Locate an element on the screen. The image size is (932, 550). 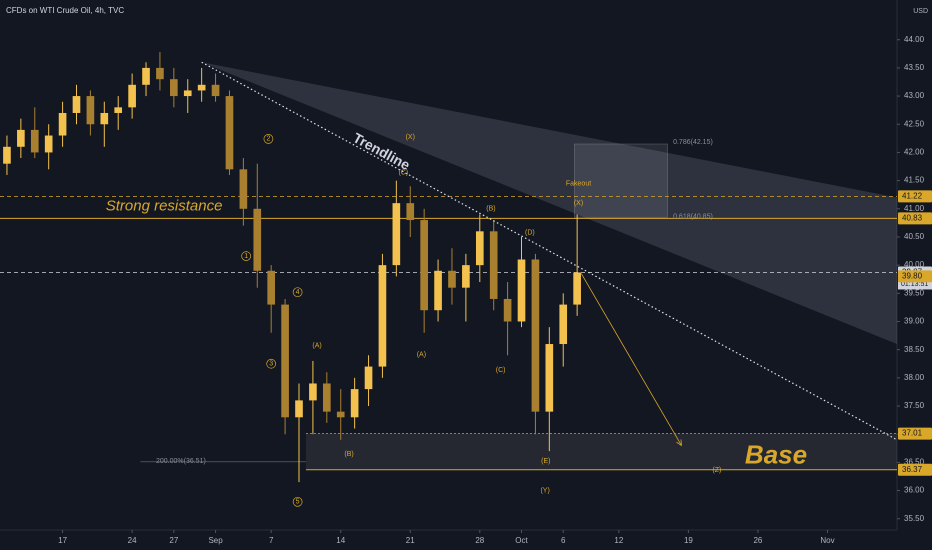
price-level-label: 40.83 is located at coordinates (912, 217).